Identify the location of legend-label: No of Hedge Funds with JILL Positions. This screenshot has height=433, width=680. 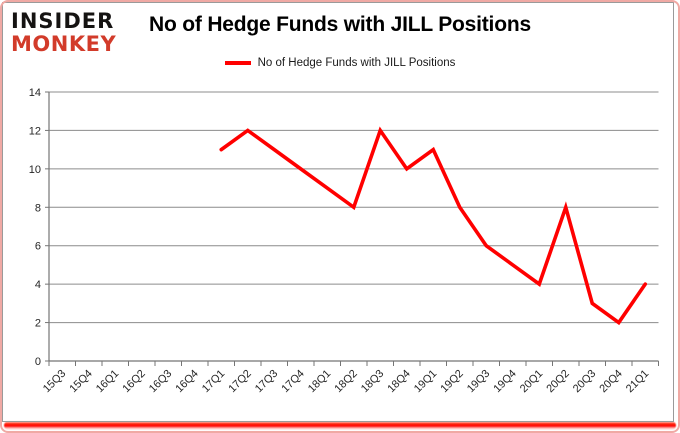
(356, 63).